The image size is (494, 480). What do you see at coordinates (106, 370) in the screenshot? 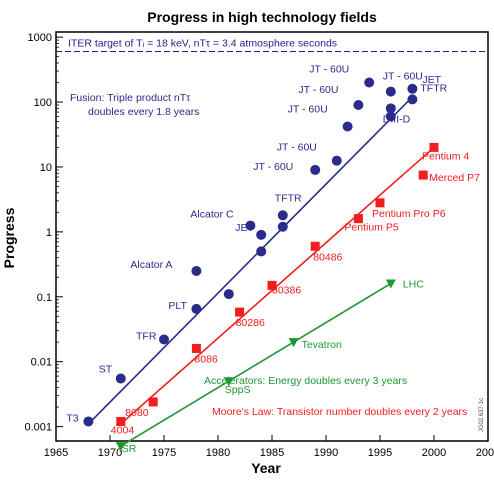
I see `point-label: ST` at bounding box center [106, 370].